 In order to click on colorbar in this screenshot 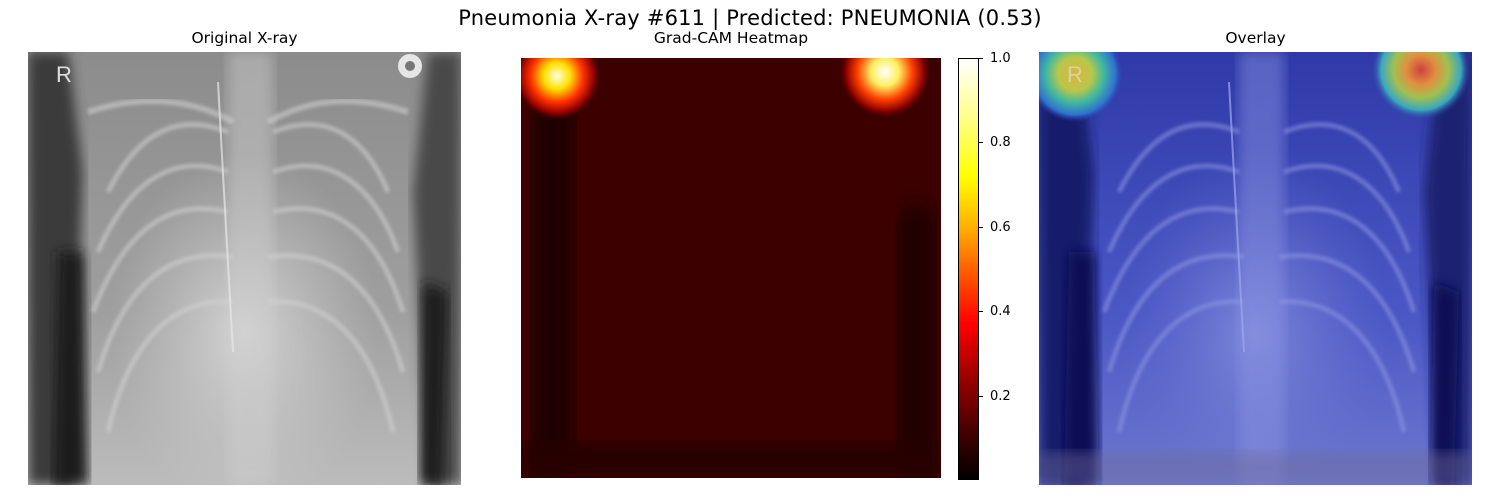, I will do `click(968, 269)`.